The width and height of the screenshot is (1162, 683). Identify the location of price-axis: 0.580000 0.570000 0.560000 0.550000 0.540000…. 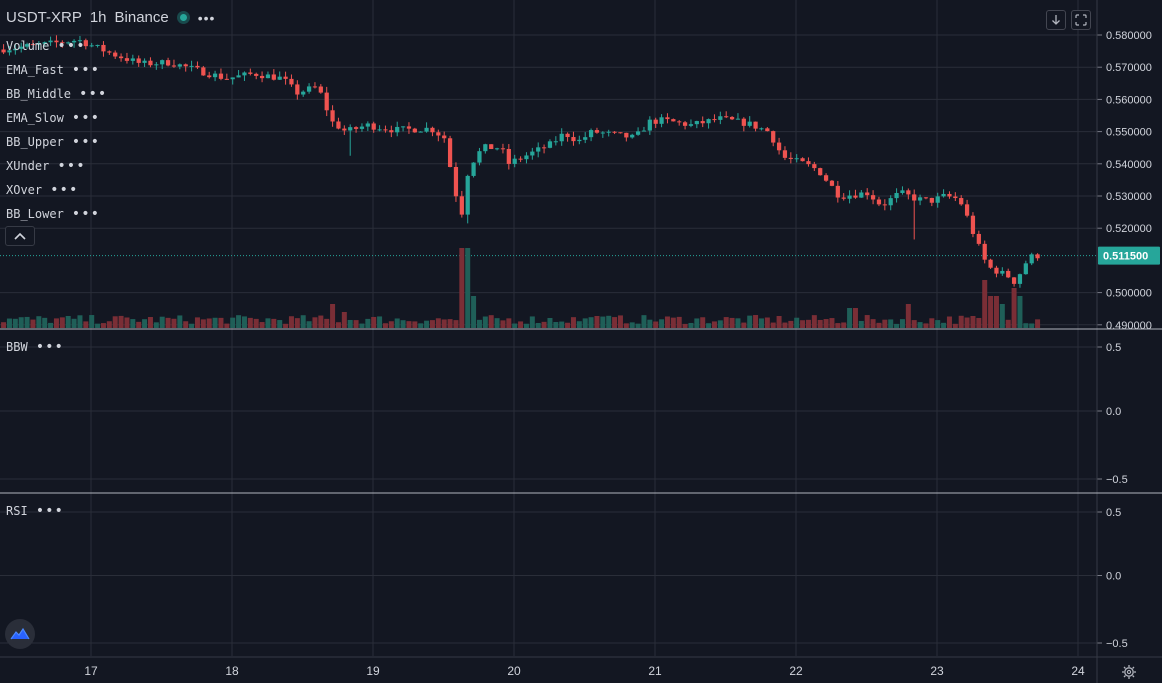
(1128, 181).